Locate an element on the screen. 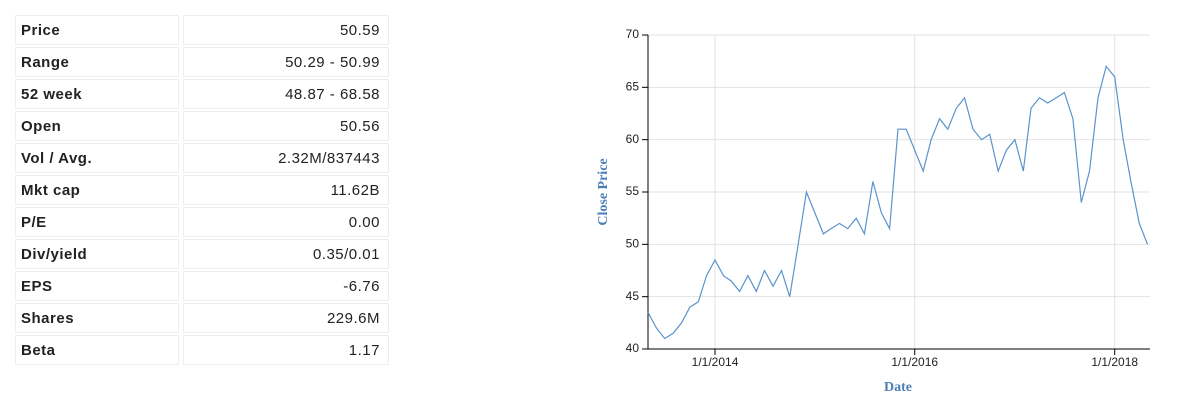  y-tick-label: 70 is located at coordinates (633, 34).